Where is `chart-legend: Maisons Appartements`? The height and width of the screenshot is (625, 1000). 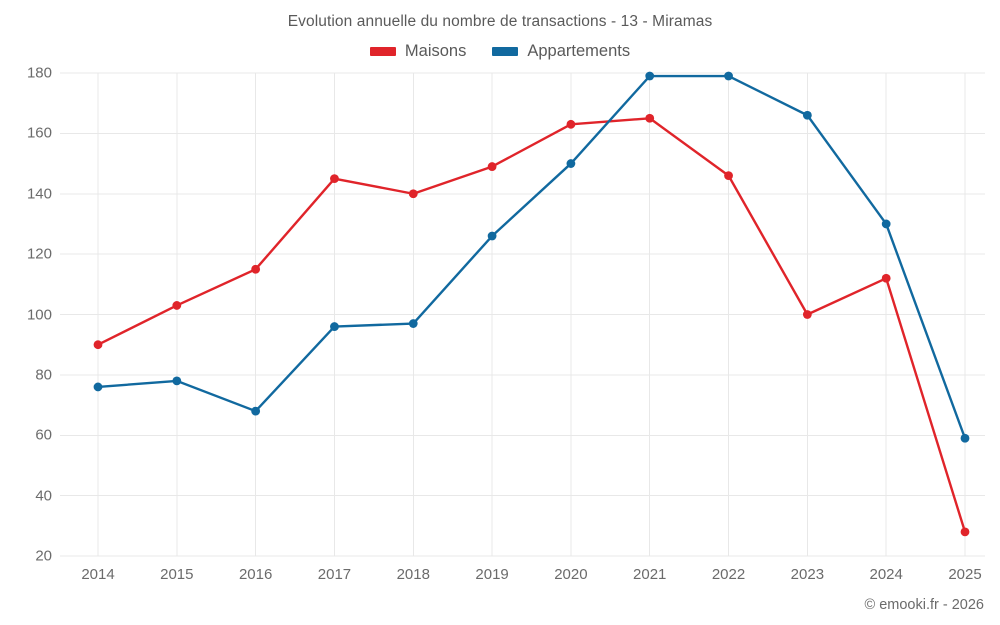 chart-legend: Maisons Appartements is located at coordinates (500, 51).